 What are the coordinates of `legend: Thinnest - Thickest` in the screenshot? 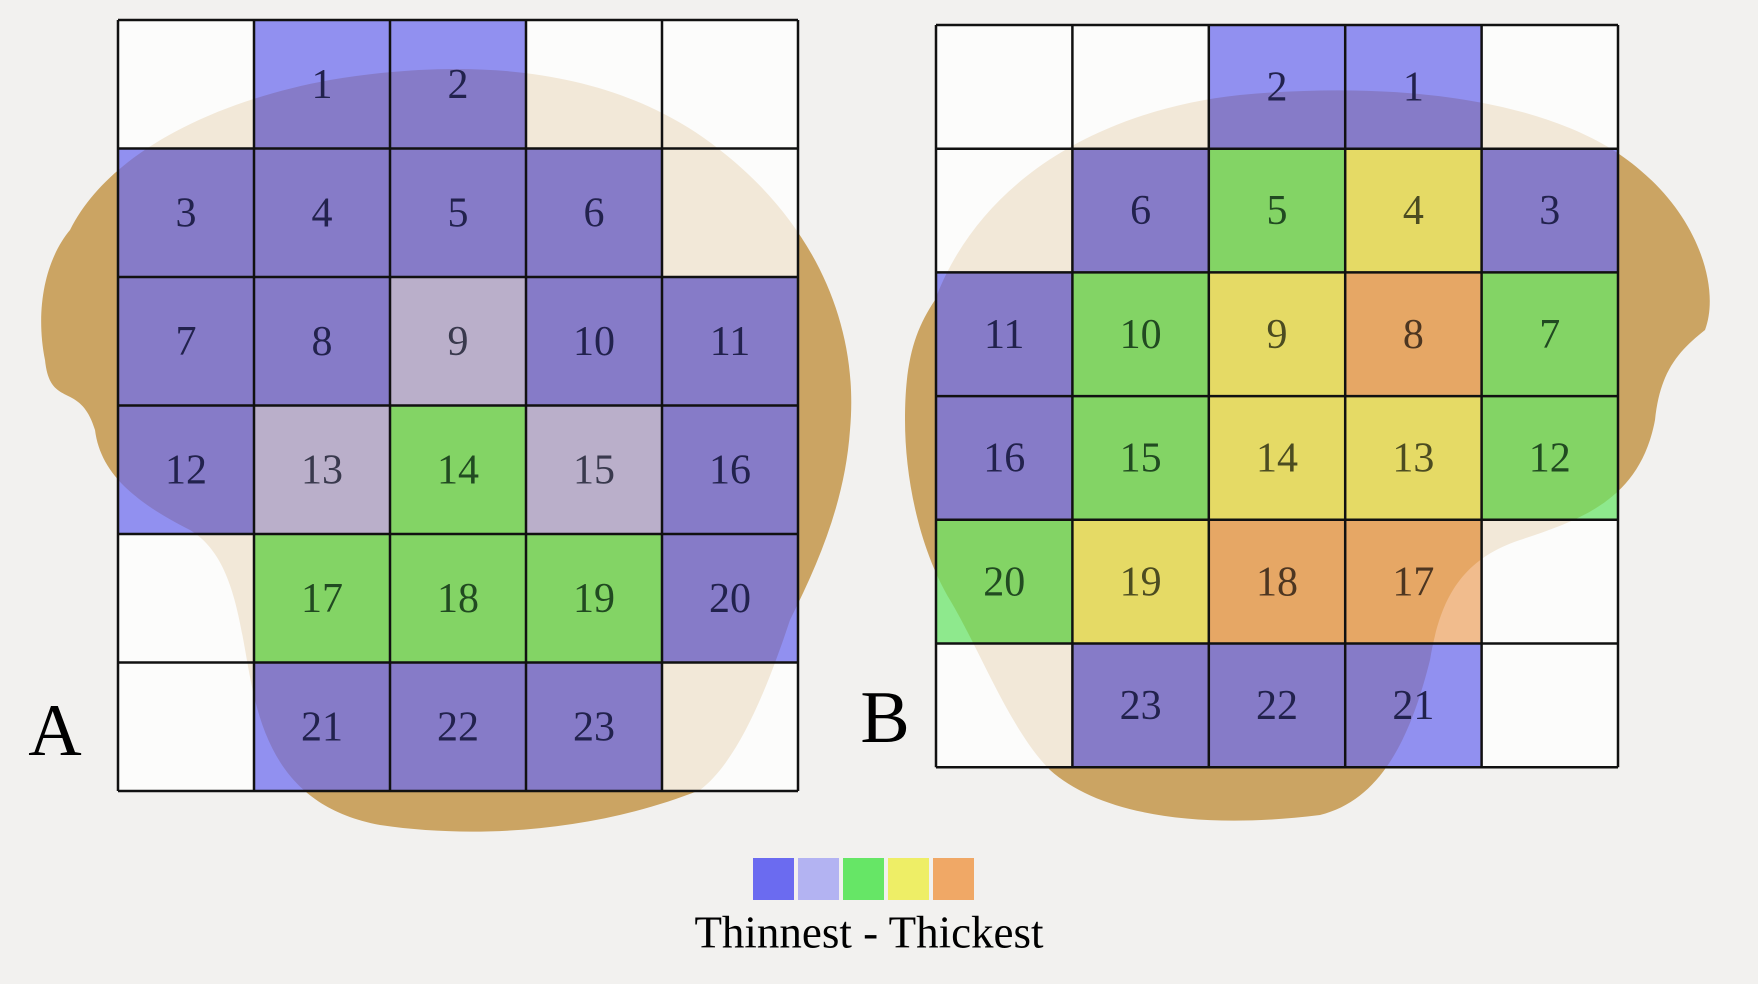 It's located at (869, 907).